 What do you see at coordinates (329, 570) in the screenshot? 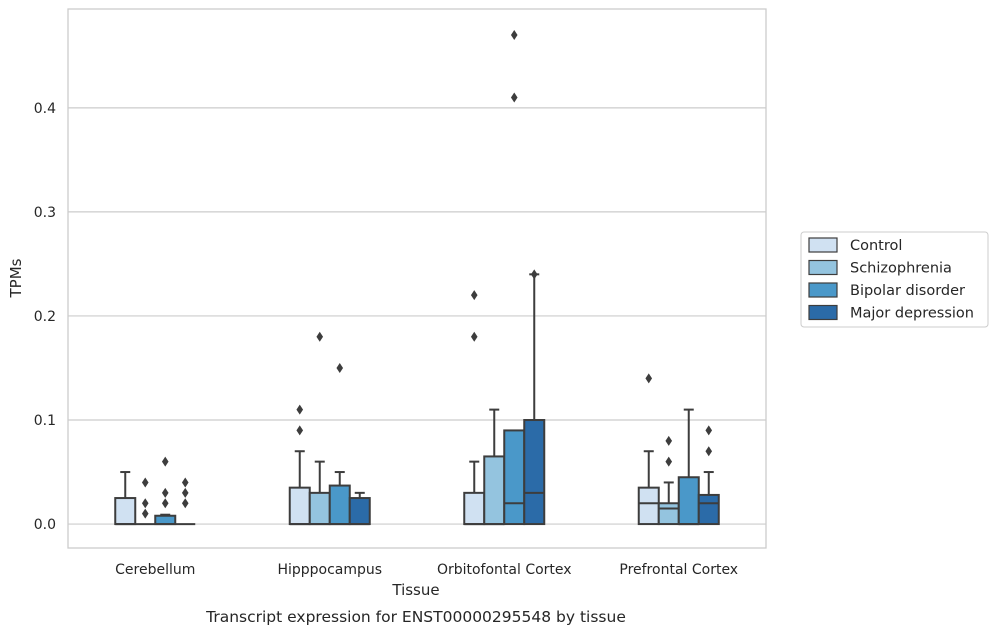
I see `x-tick-label: Hipppocampus` at bounding box center [329, 570].